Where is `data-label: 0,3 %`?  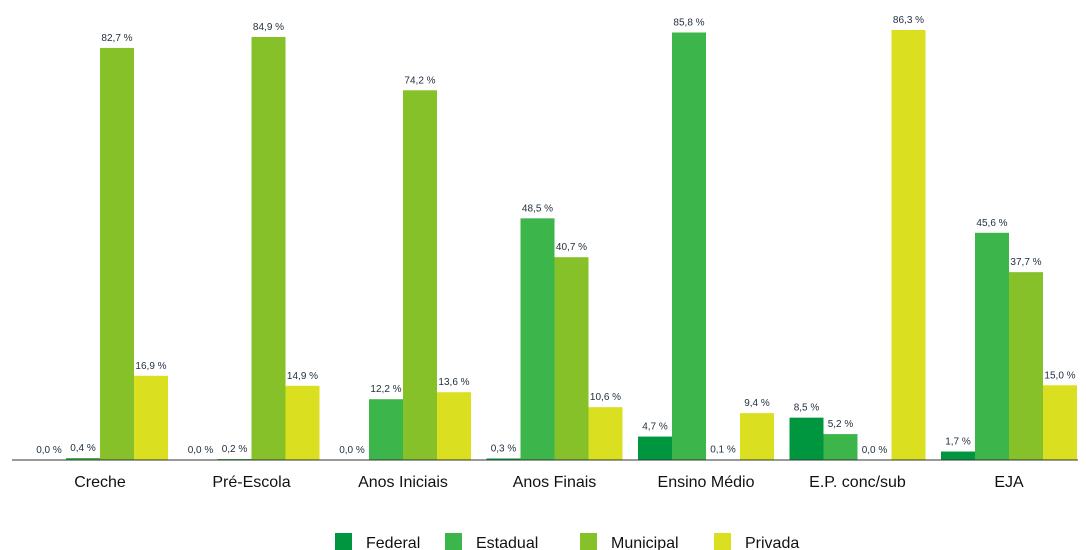 data-label: 0,3 % is located at coordinates (504, 449).